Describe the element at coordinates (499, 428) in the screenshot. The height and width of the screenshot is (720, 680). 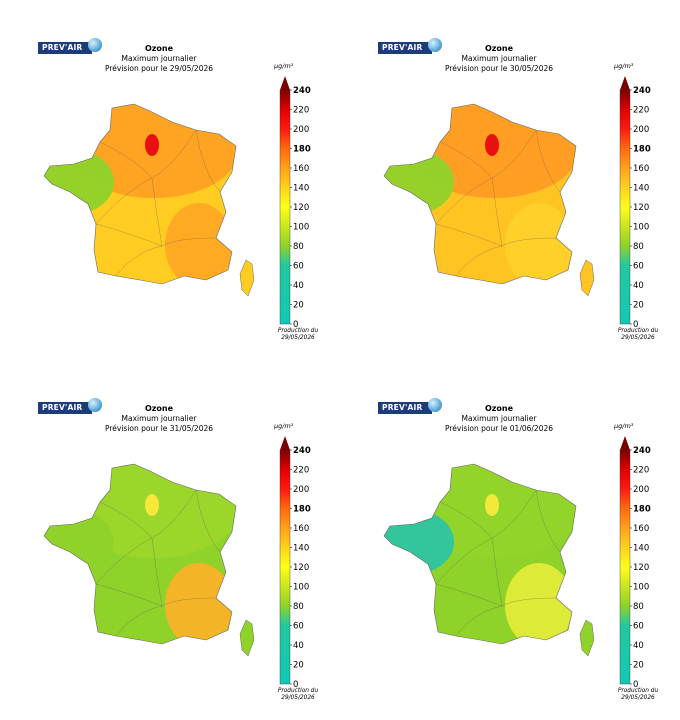
I see `forecast-date: Prévision pour le 01/06/2026` at that location.